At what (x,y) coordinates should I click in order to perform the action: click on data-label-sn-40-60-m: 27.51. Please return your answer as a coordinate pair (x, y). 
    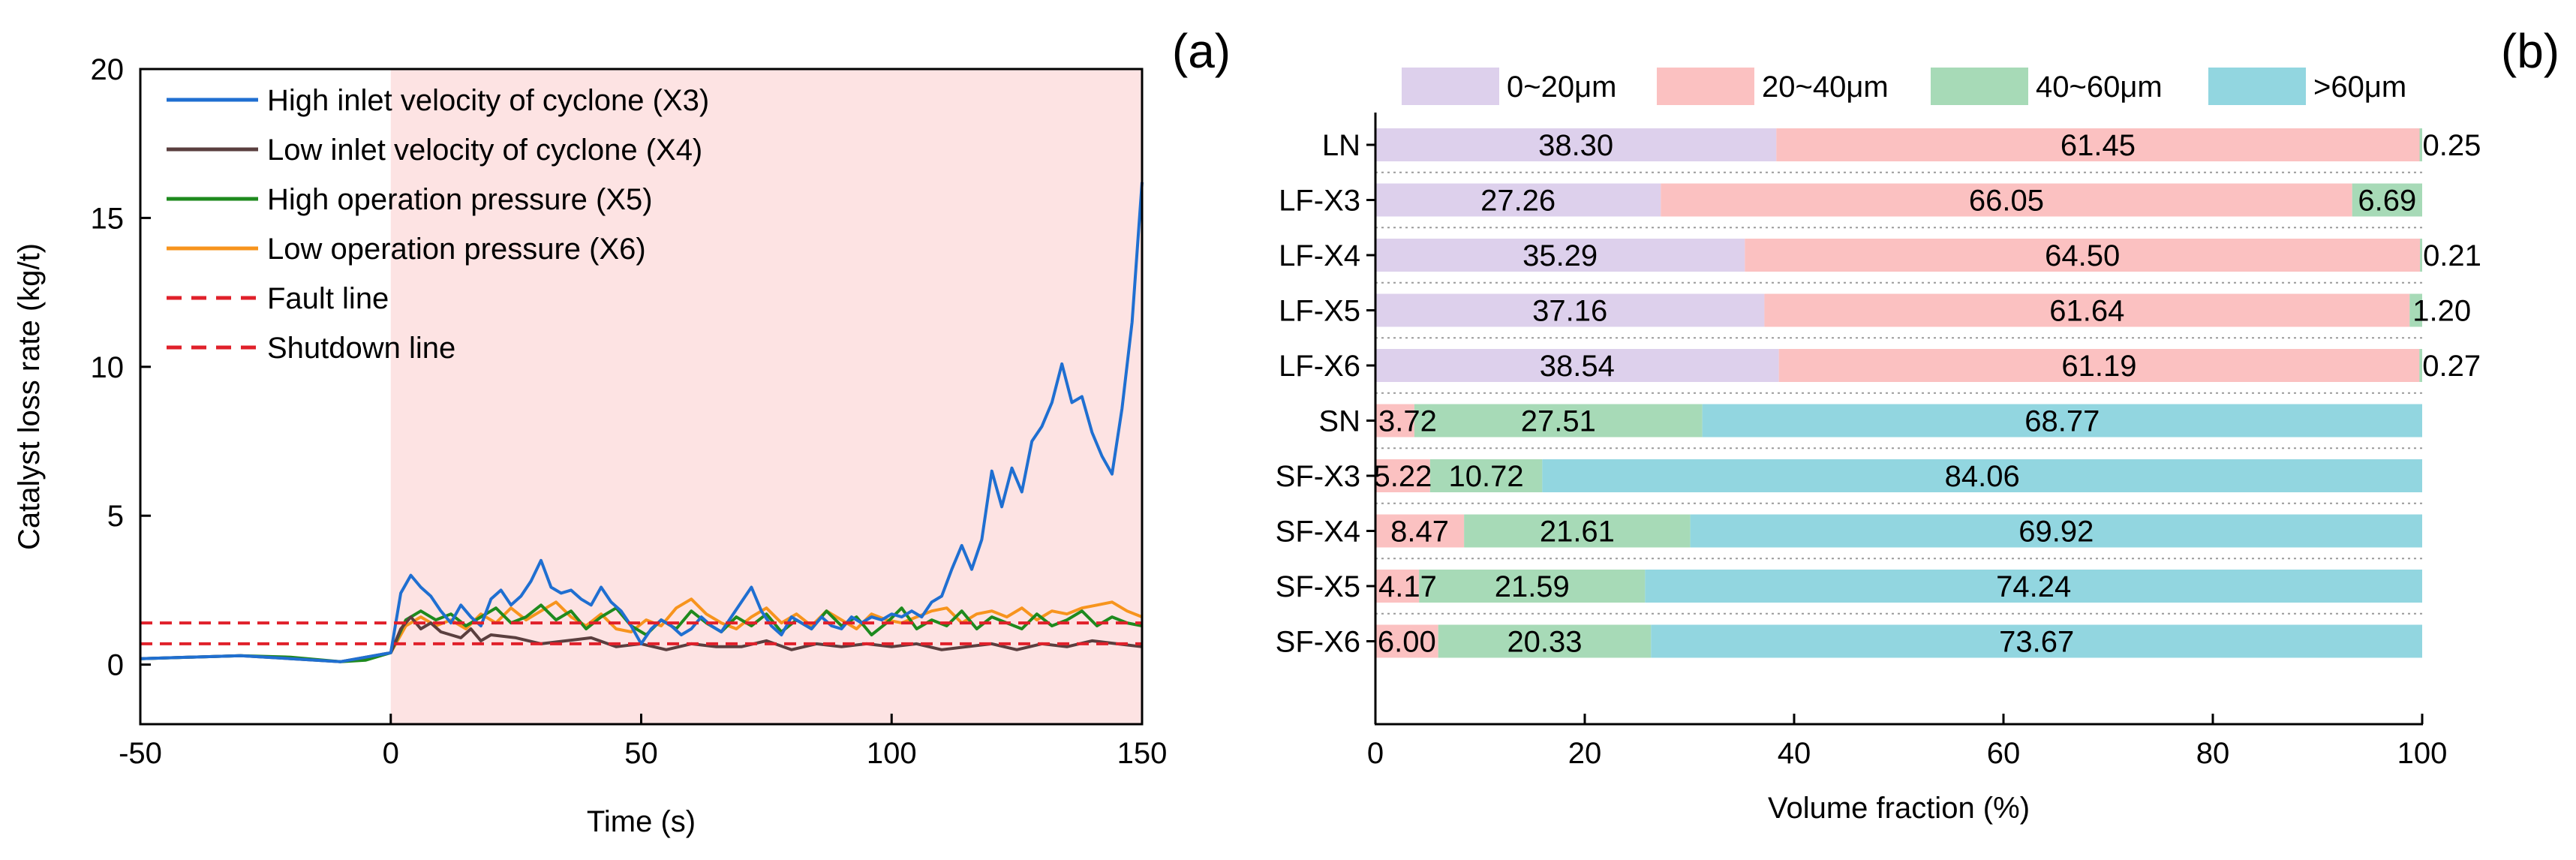
    Looking at the image, I should click on (1558, 421).